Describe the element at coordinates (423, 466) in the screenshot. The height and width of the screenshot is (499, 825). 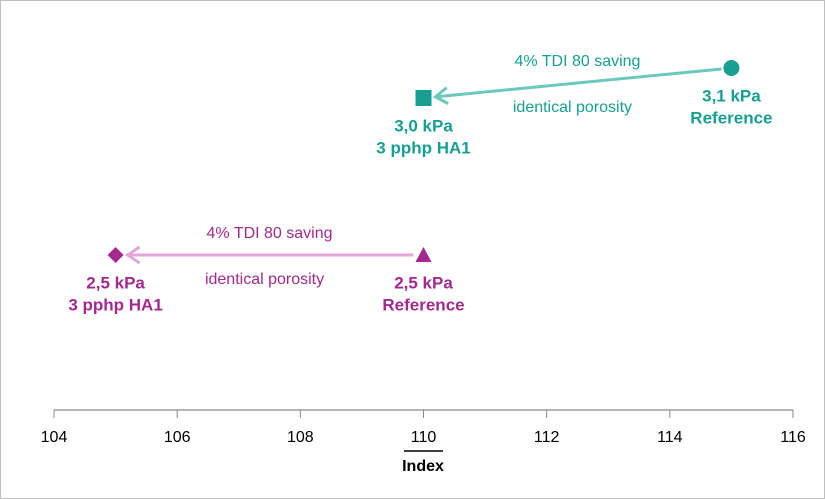
I see `x-axis-label: Index` at that location.